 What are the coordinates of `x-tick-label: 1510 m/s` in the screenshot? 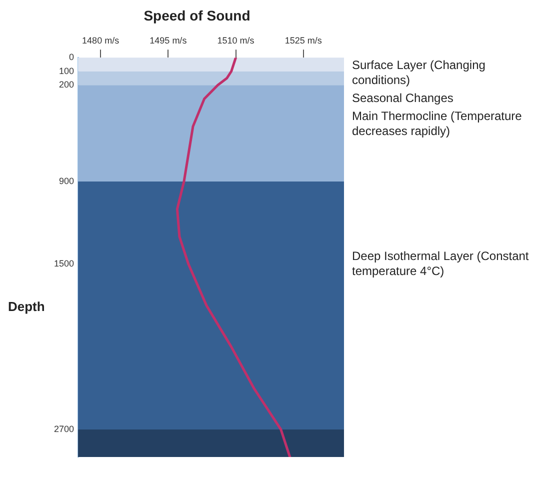 It's located at (236, 41).